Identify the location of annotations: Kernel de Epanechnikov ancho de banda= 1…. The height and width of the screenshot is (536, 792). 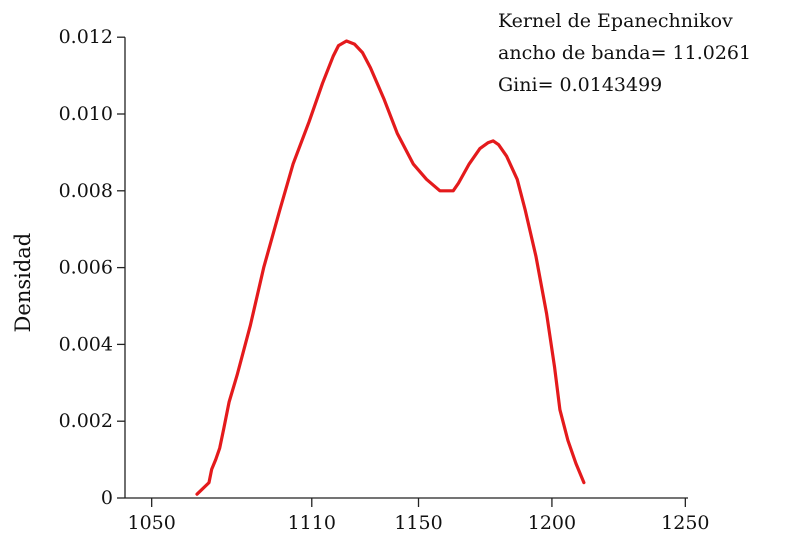
(624, 53).